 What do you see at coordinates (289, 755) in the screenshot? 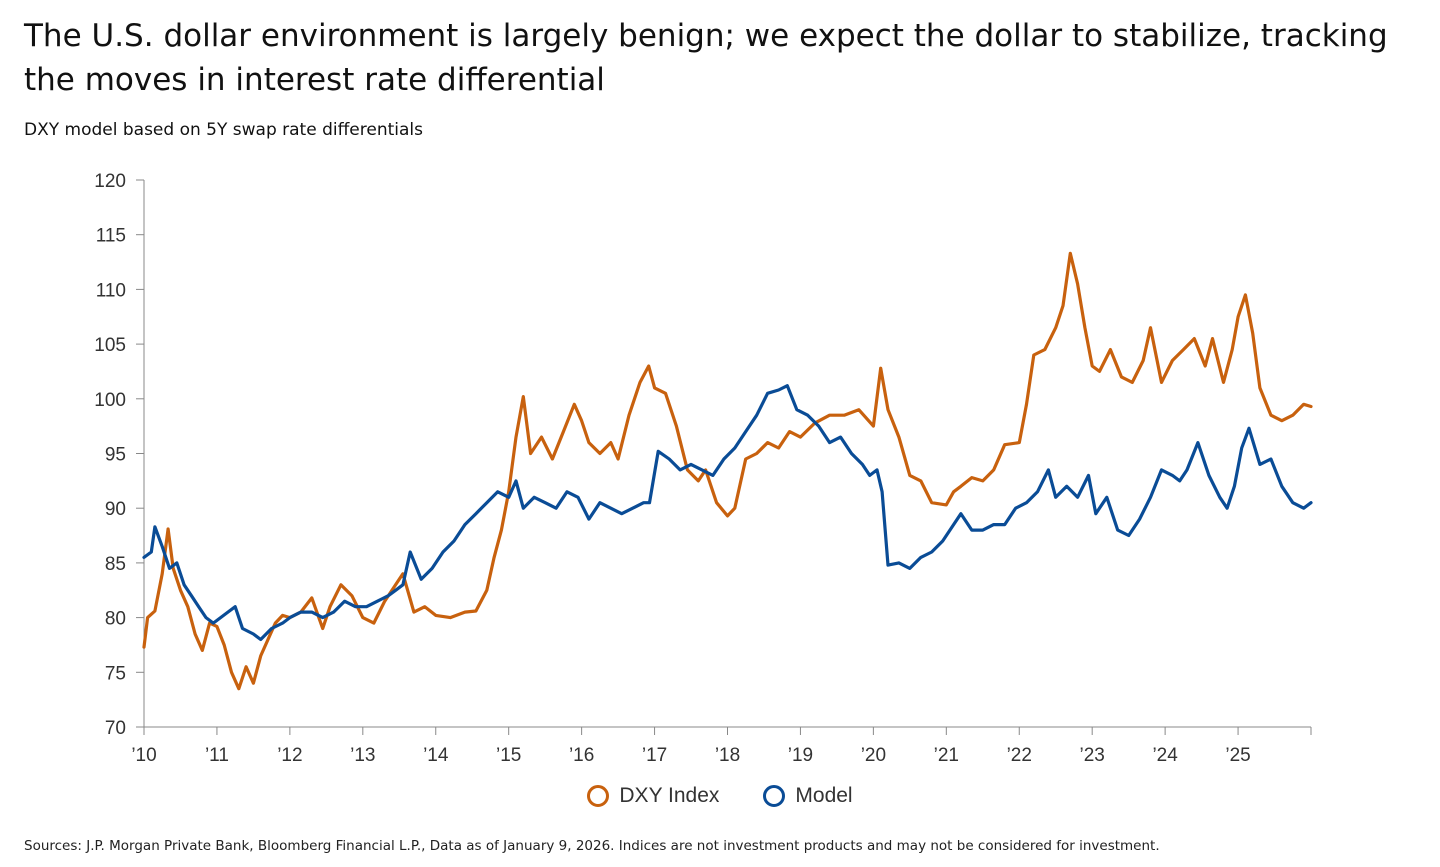
I see `x-tick-label: ’12` at bounding box center [289, 755].